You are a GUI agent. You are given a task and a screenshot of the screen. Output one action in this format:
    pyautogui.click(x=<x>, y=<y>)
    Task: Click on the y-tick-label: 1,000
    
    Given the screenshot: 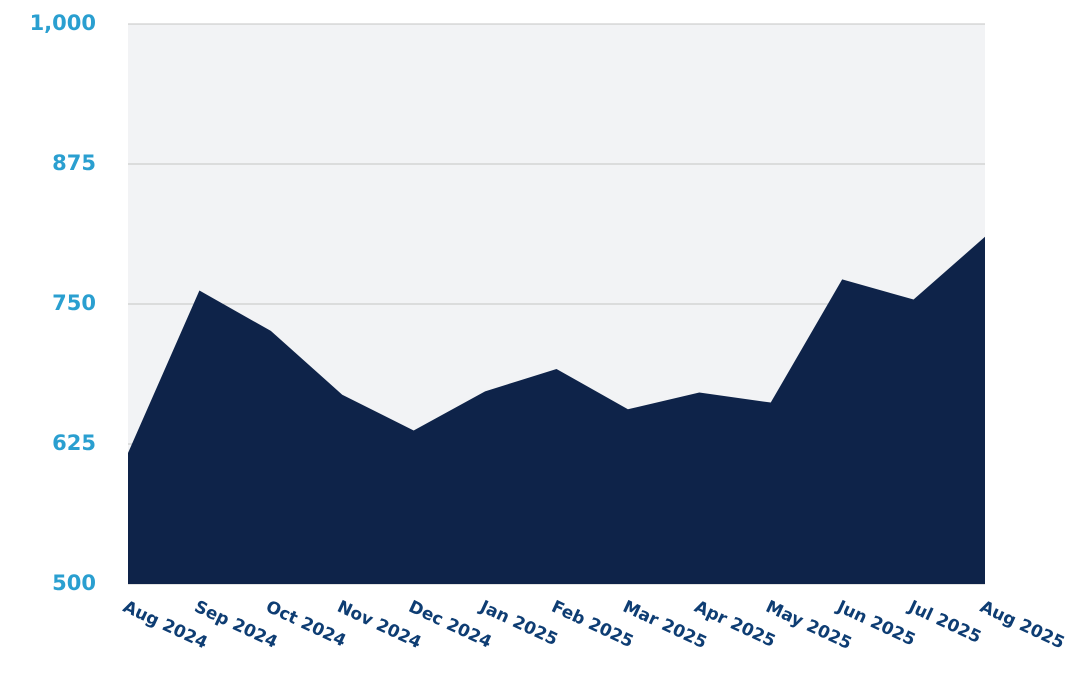 What is the action you would take?
    pyautogui.click(x=63, y=23)
    